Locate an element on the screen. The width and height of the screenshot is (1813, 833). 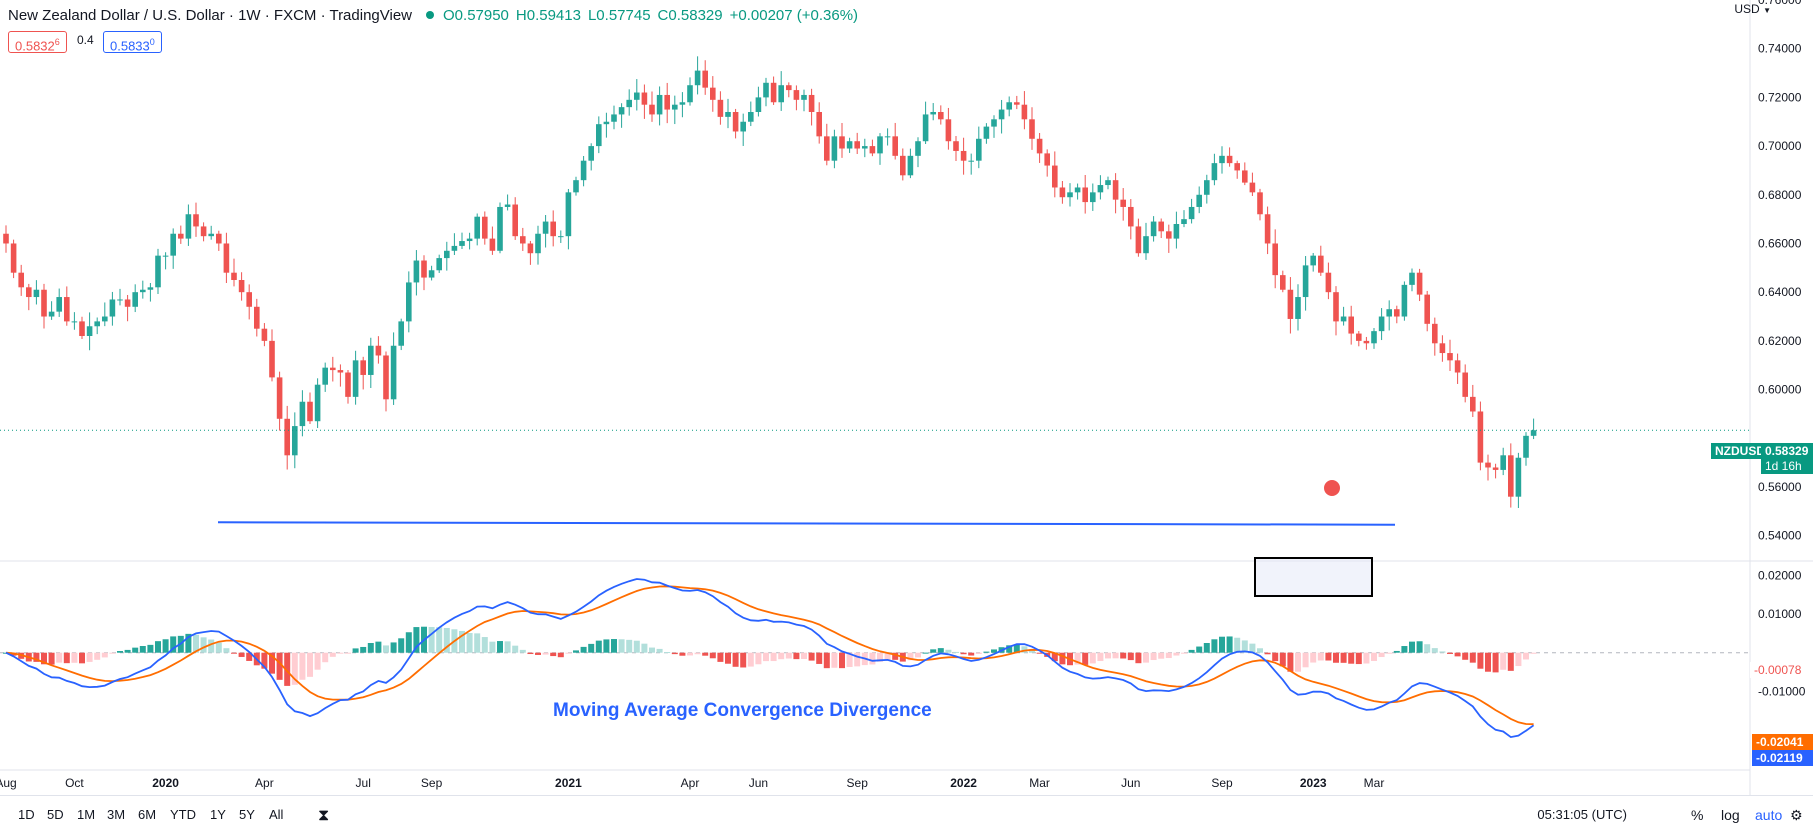
range-ytd-button: YTD is located at coordinates (183, 814).